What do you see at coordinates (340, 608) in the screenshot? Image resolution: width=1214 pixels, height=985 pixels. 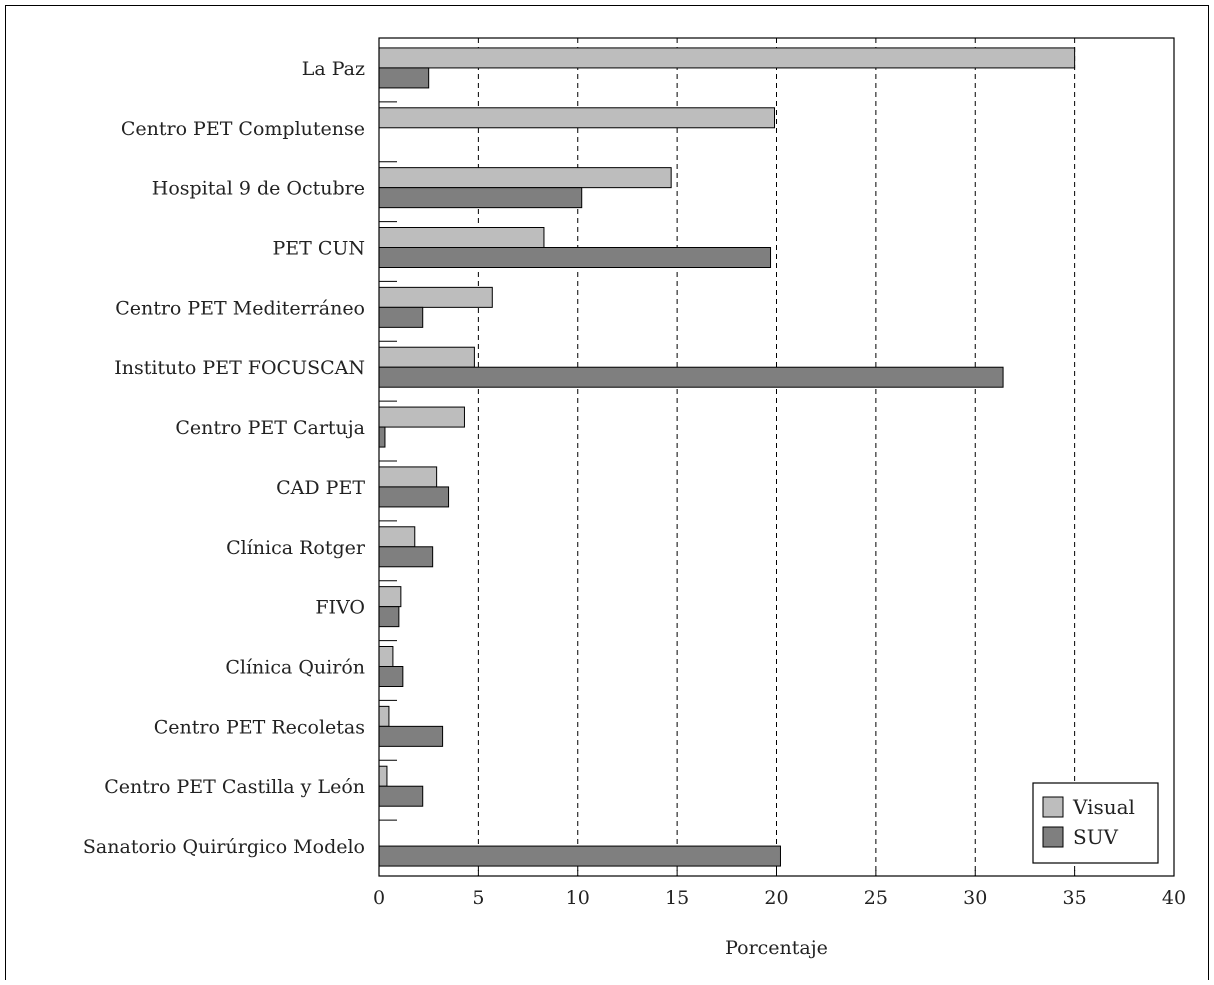 I see `category-label-fivo: FIVO` at bounding box center [340, 608].